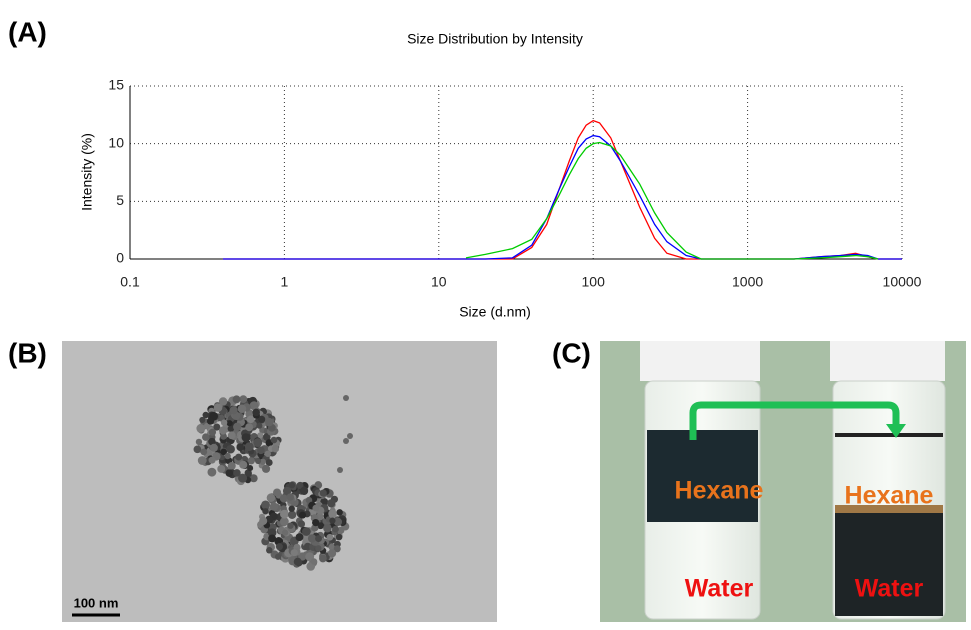 The height and width of the screenshot is (630, 971). I want to click on scale-bar-label: 100 nm, so click(96, 602).